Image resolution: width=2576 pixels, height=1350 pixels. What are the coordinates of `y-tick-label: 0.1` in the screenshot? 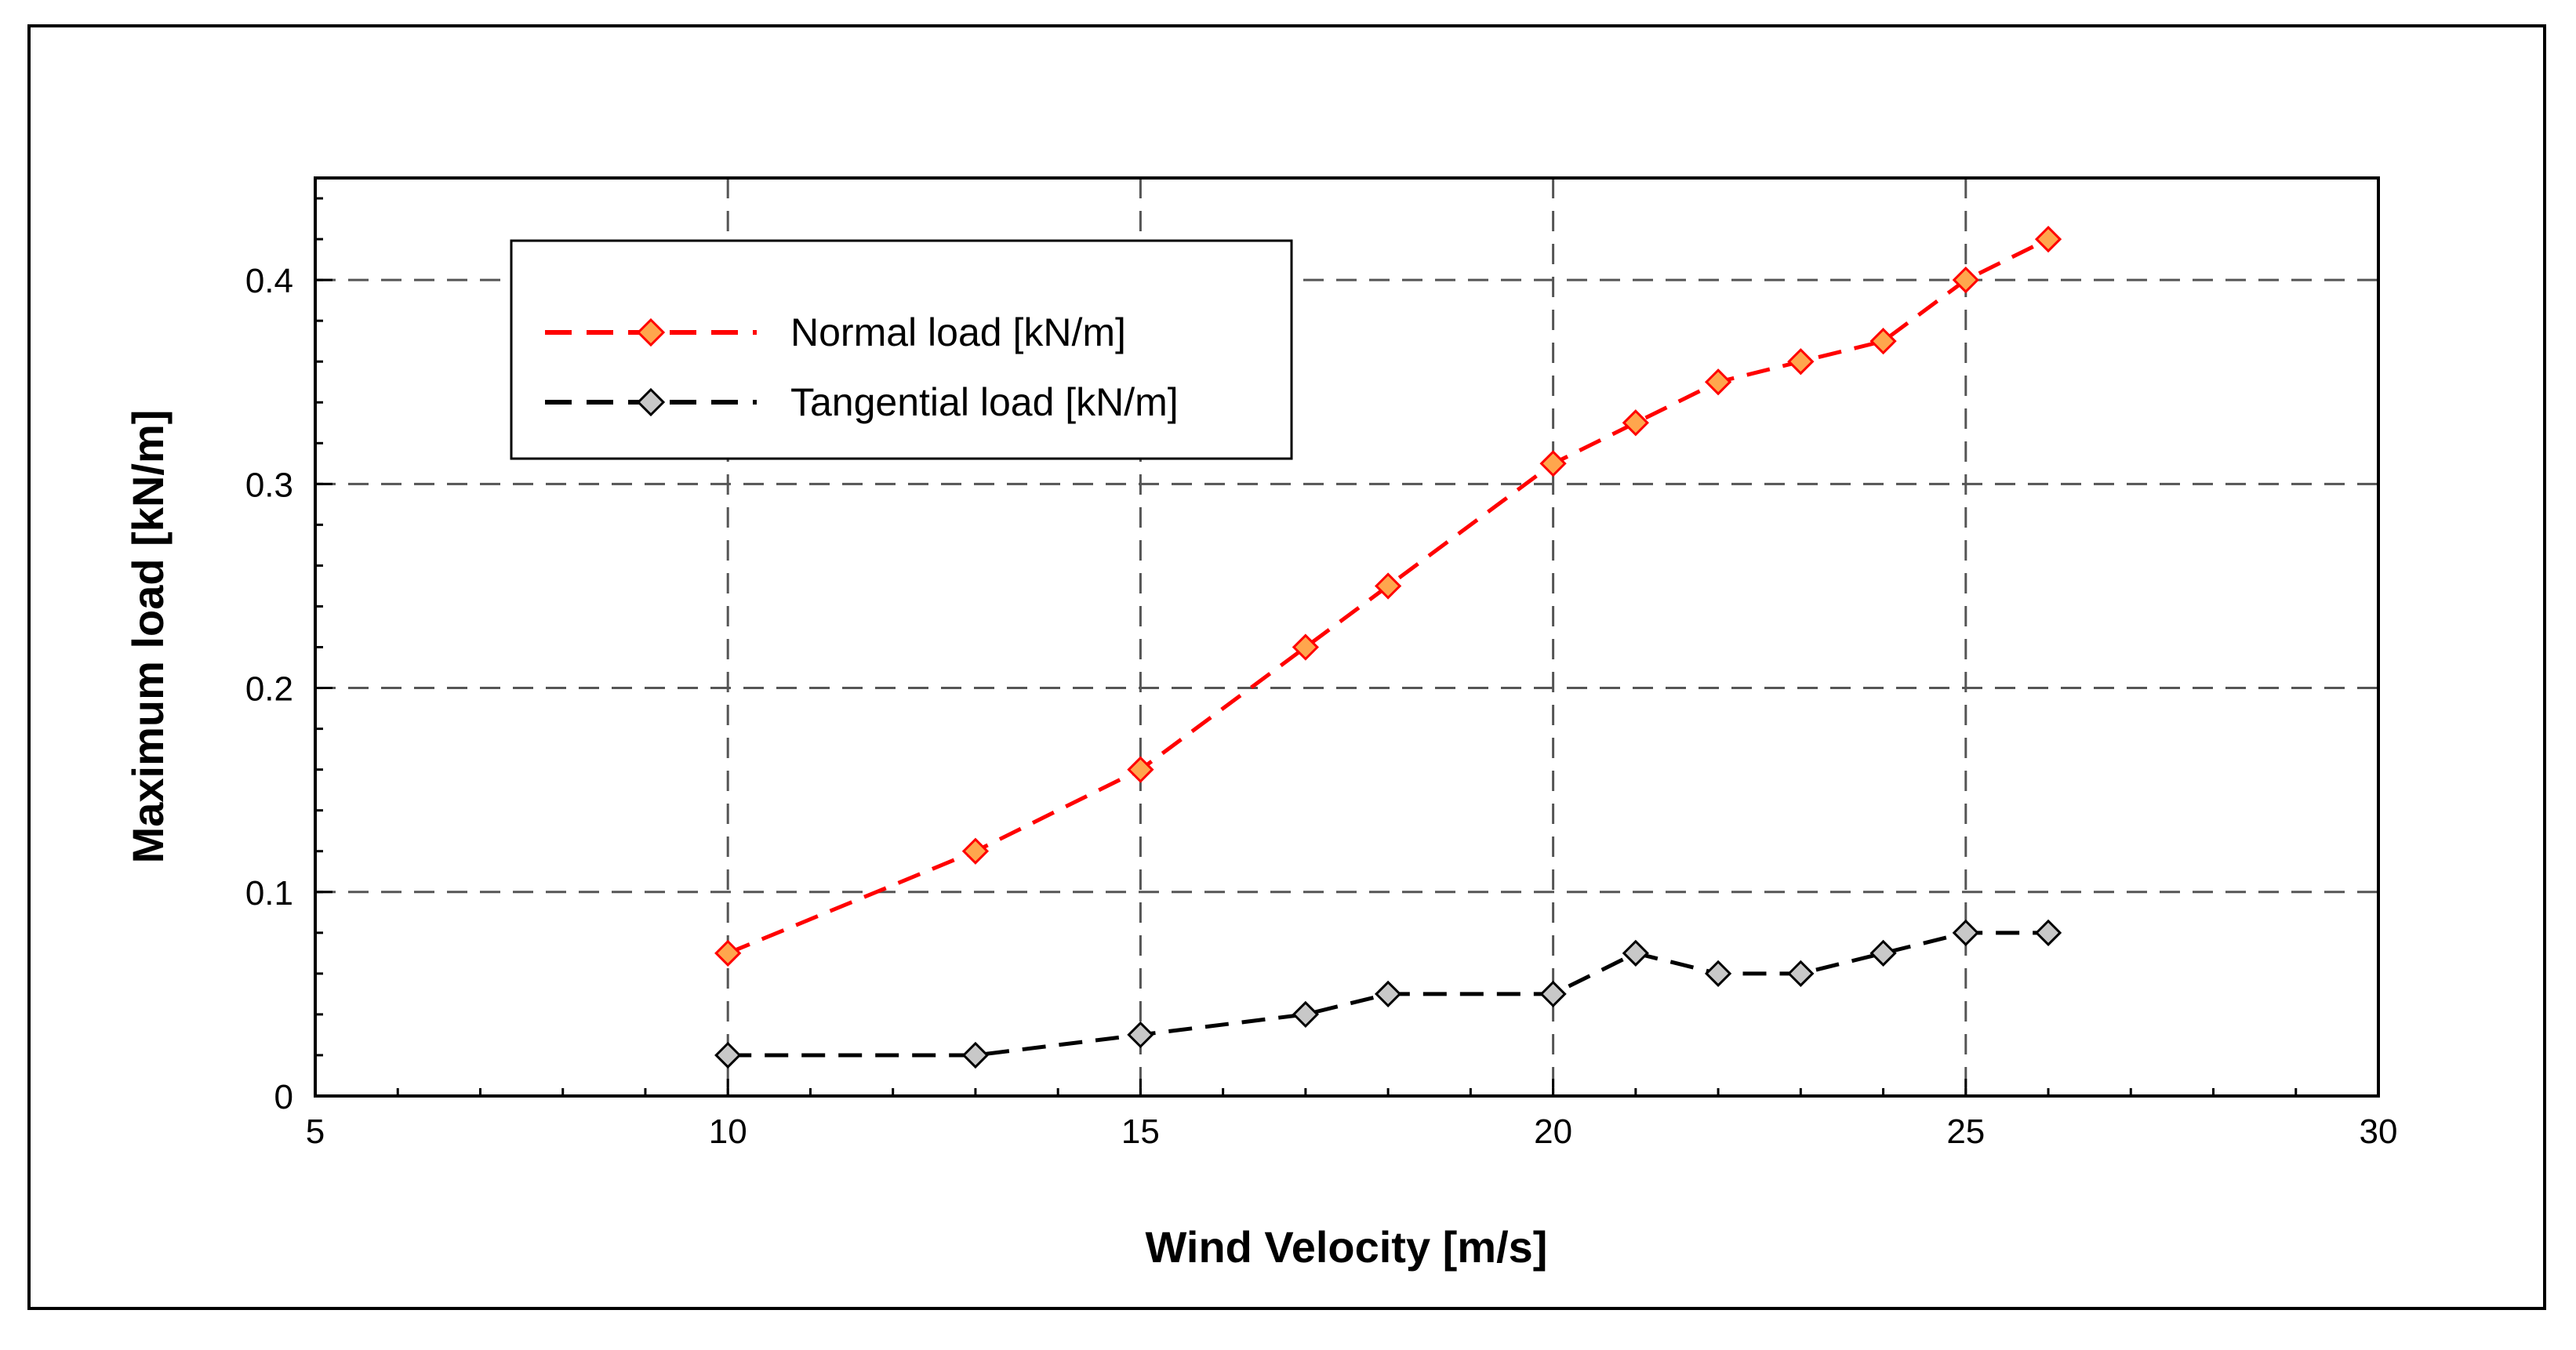 It's located at (269, 893).